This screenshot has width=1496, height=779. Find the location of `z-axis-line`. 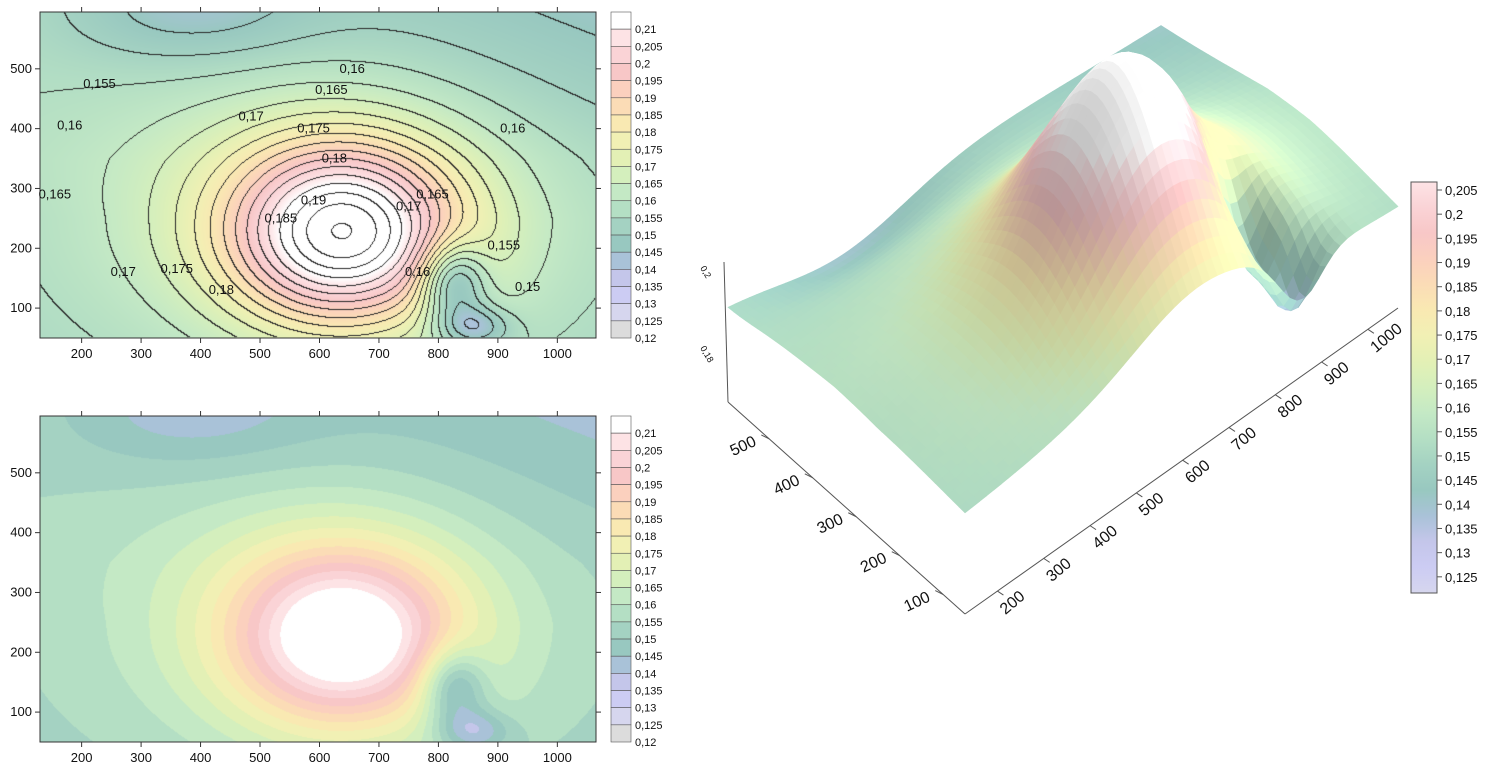

z-axis-line is located at coordinates (726, 332).